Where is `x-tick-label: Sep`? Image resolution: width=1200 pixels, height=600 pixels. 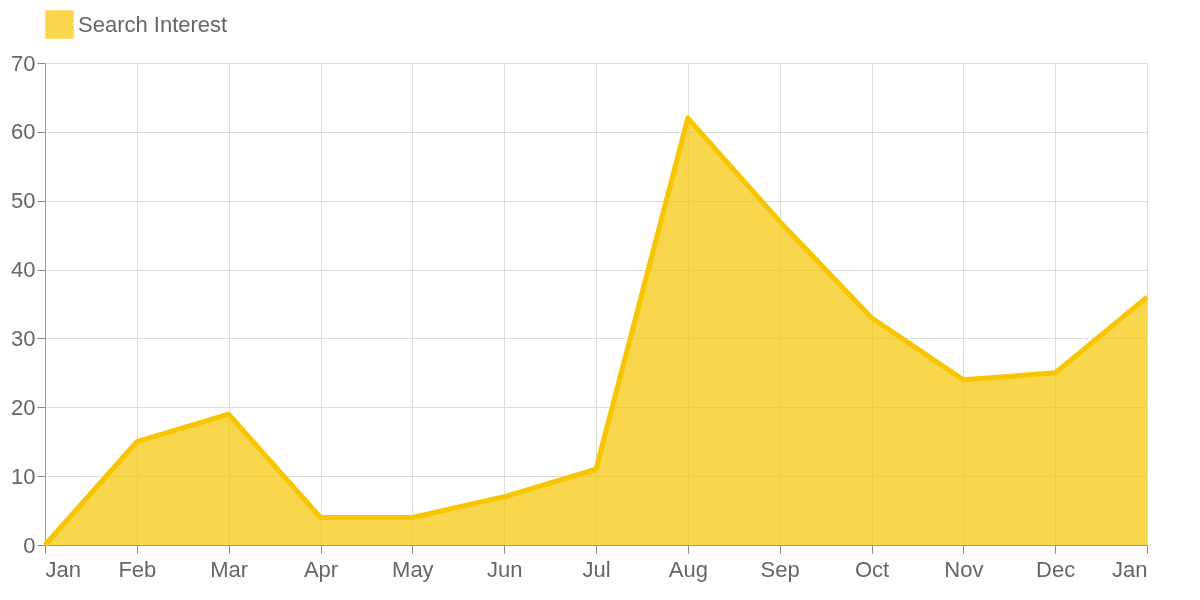 x-tick-label: Sep is located at coordinates (780, 569).